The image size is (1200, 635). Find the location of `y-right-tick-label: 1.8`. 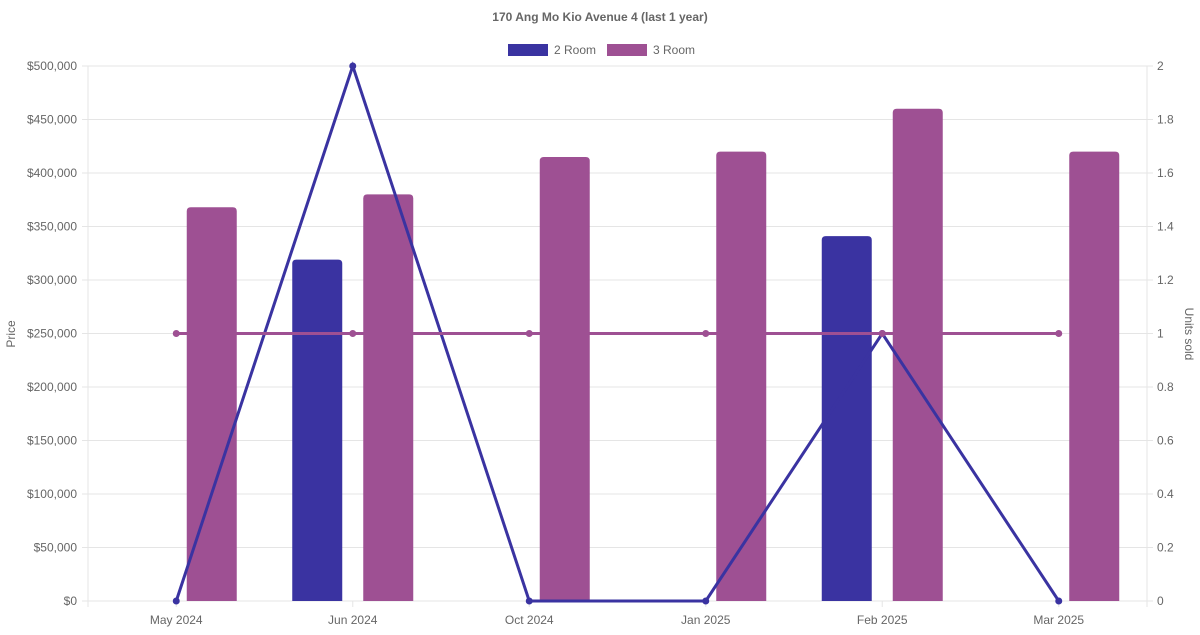

y-right-tick-label: 1.8 is located at coordinates (1165, 120).